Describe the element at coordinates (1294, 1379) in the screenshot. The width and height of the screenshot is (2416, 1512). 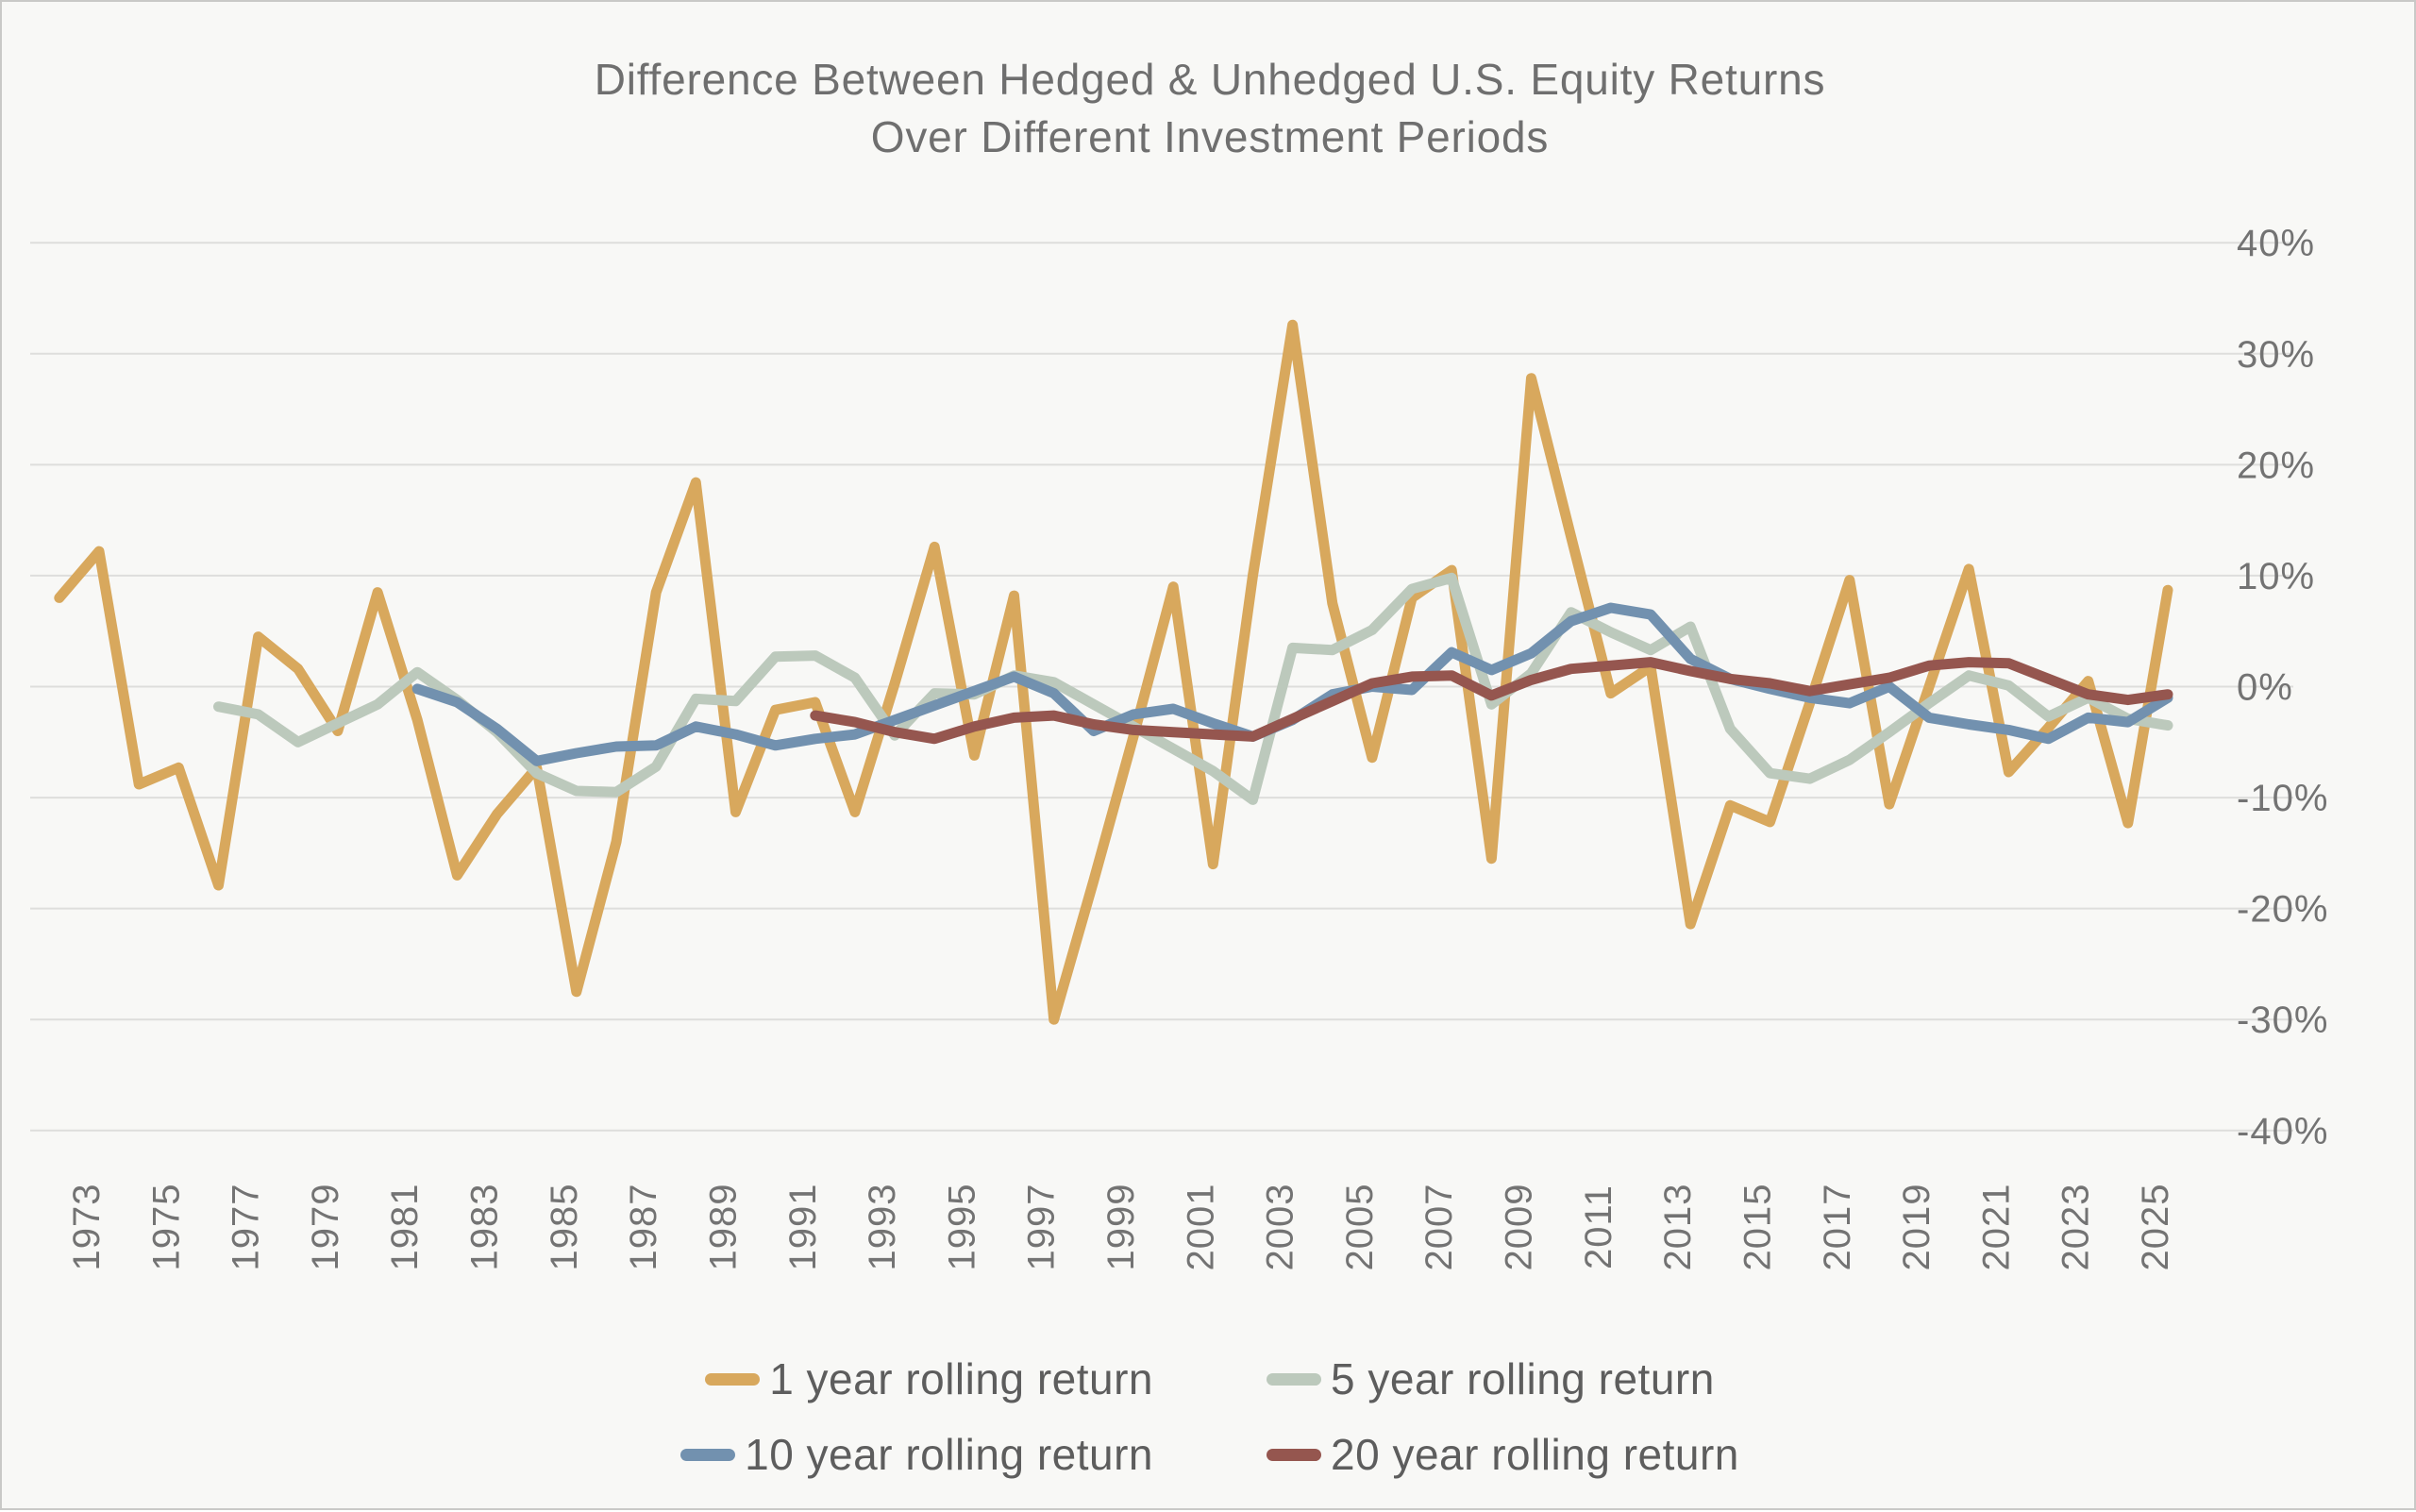
I see `legend-swatch-5-year` at that location.